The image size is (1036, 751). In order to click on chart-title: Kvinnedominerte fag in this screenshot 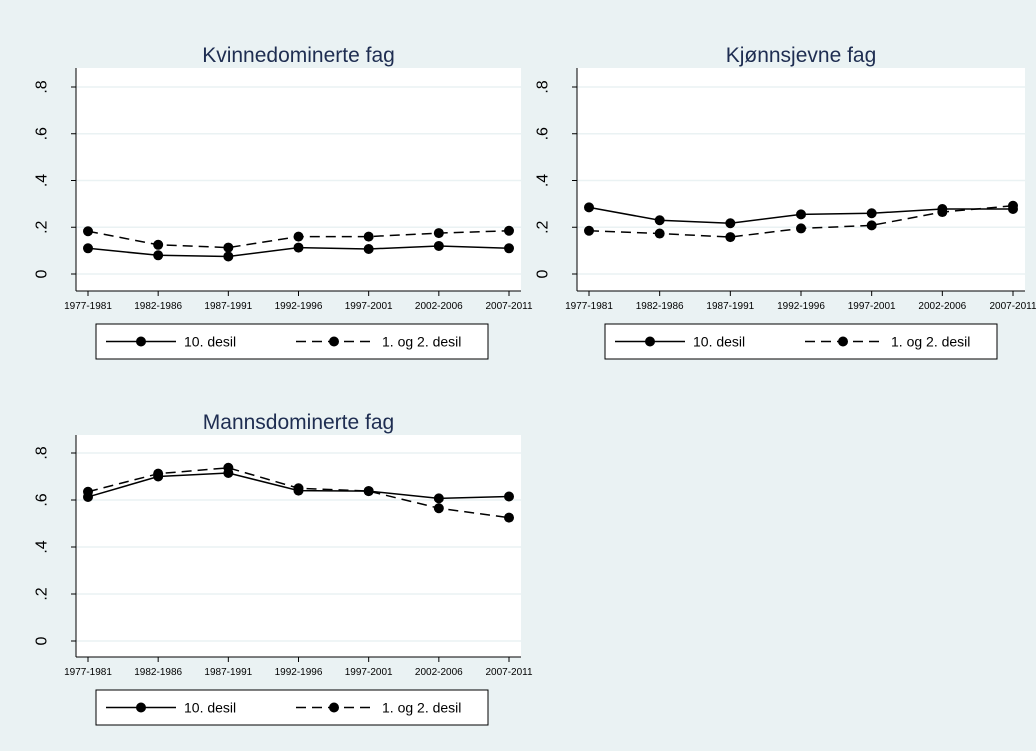, I will do `click(298, 55)`.